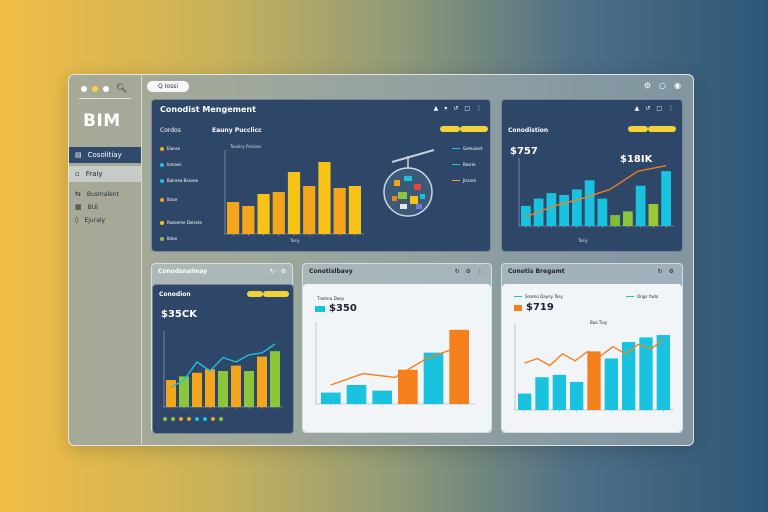 This screenshot has height=512, width=768. I want to click on bottom-middle-chart, so click(395, 364).